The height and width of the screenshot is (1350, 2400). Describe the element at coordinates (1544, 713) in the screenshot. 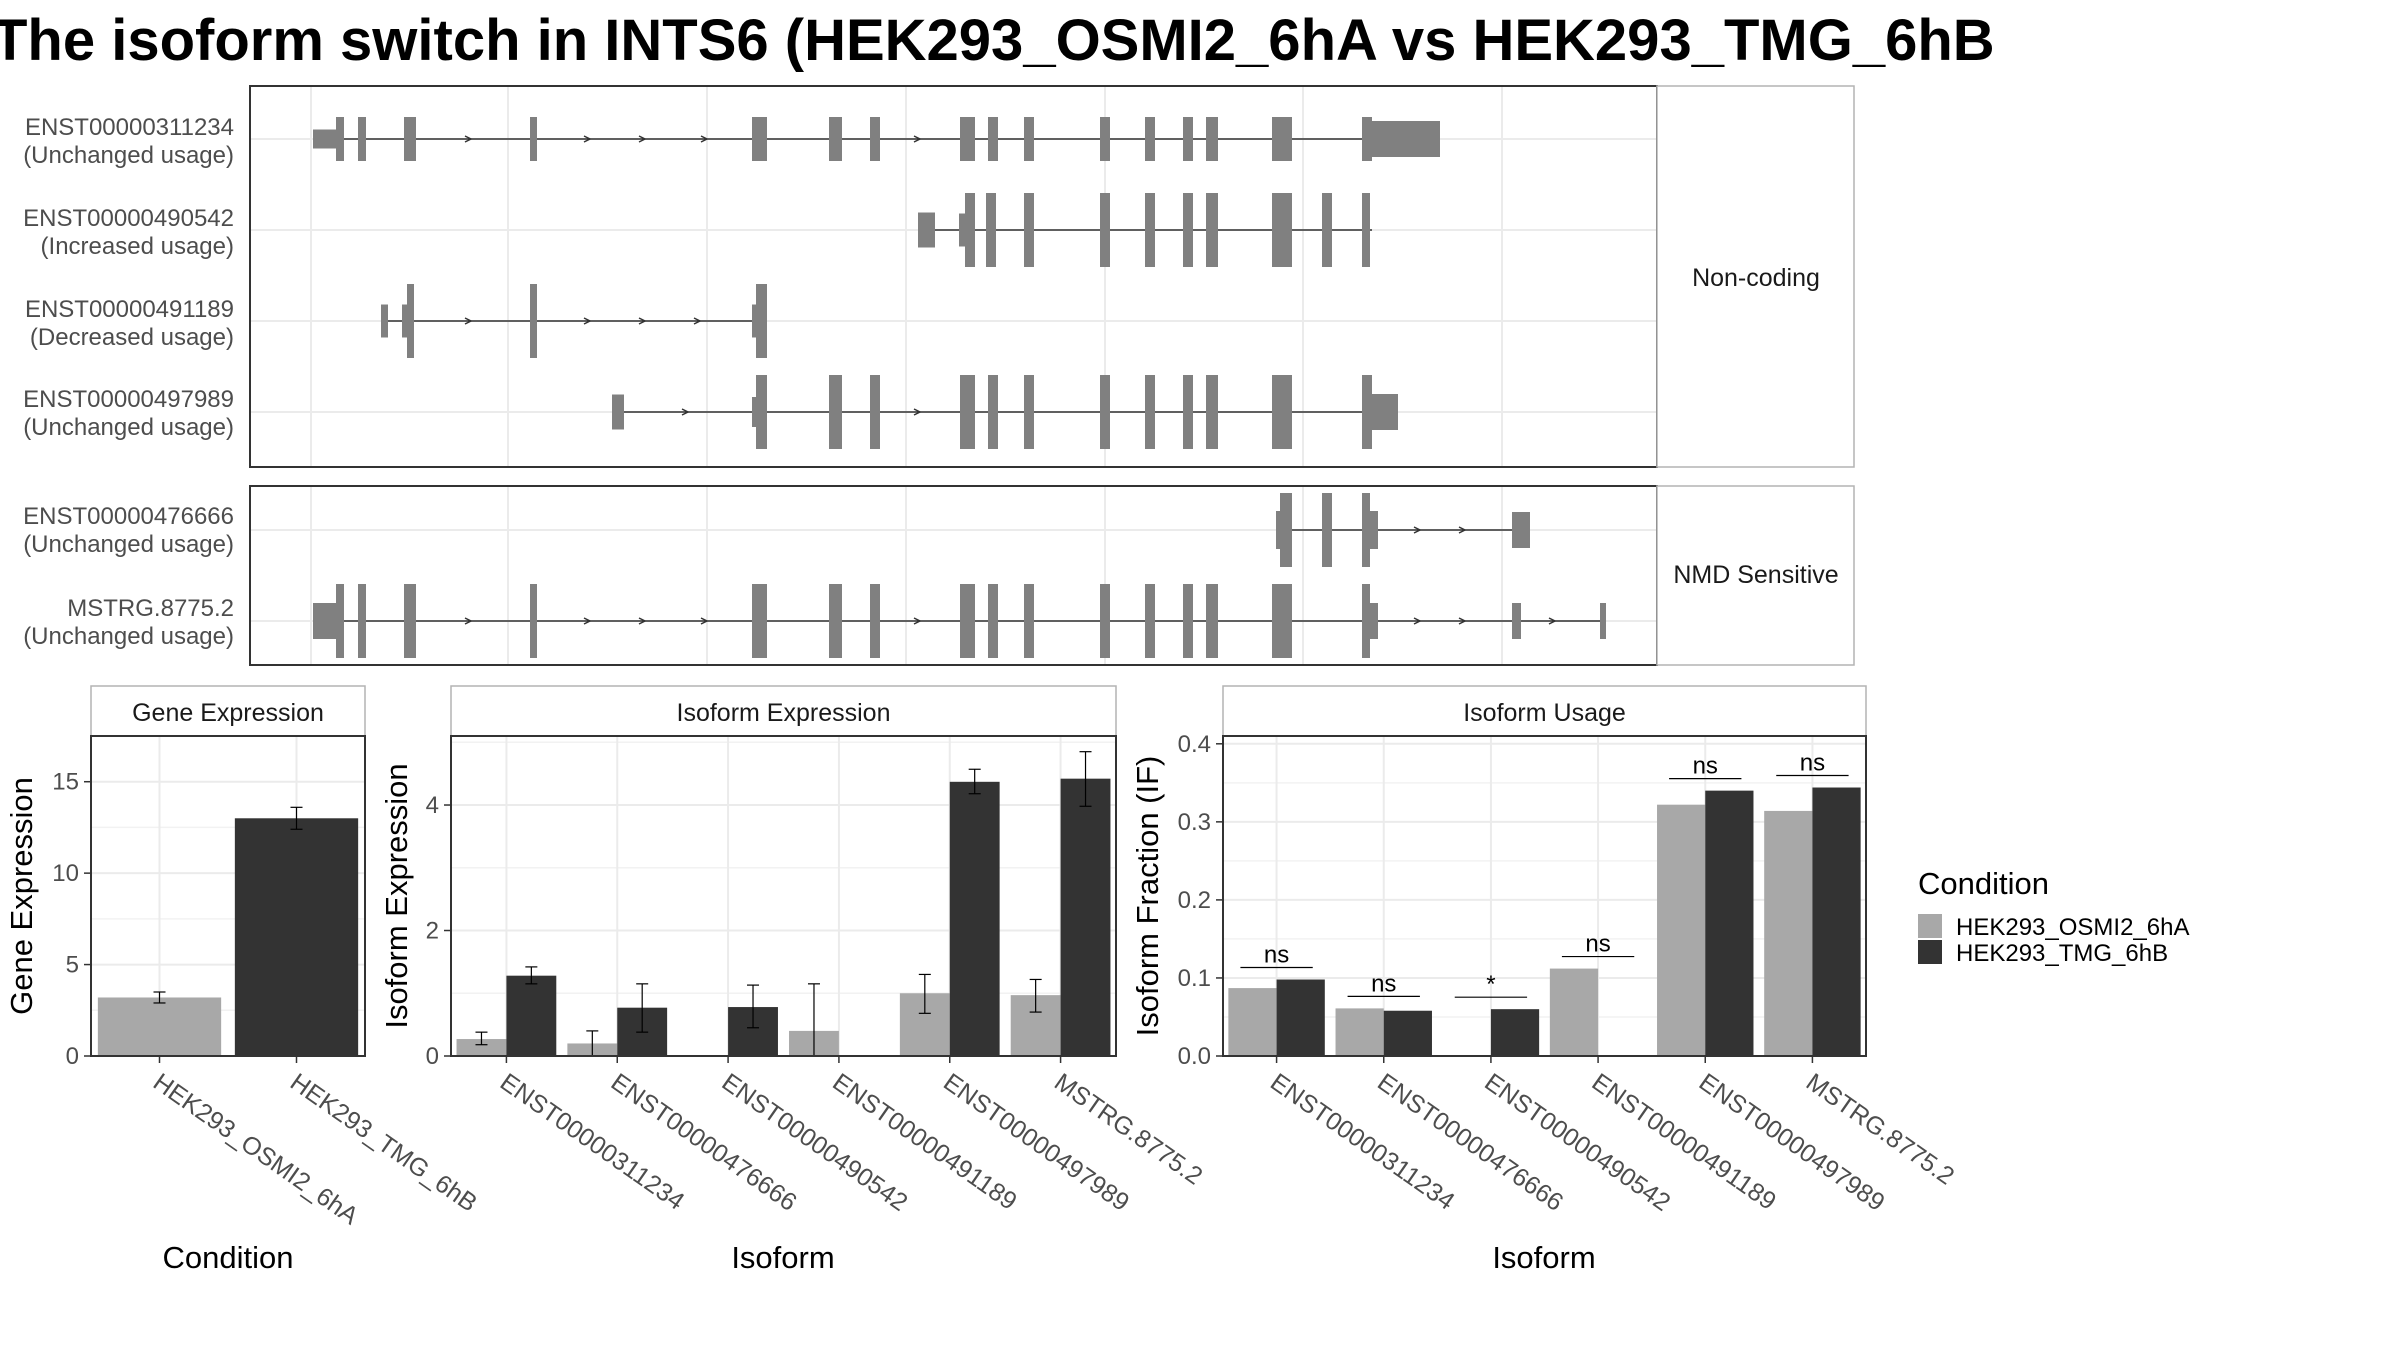

I see `strip-label: Isoform Usage` at that location.